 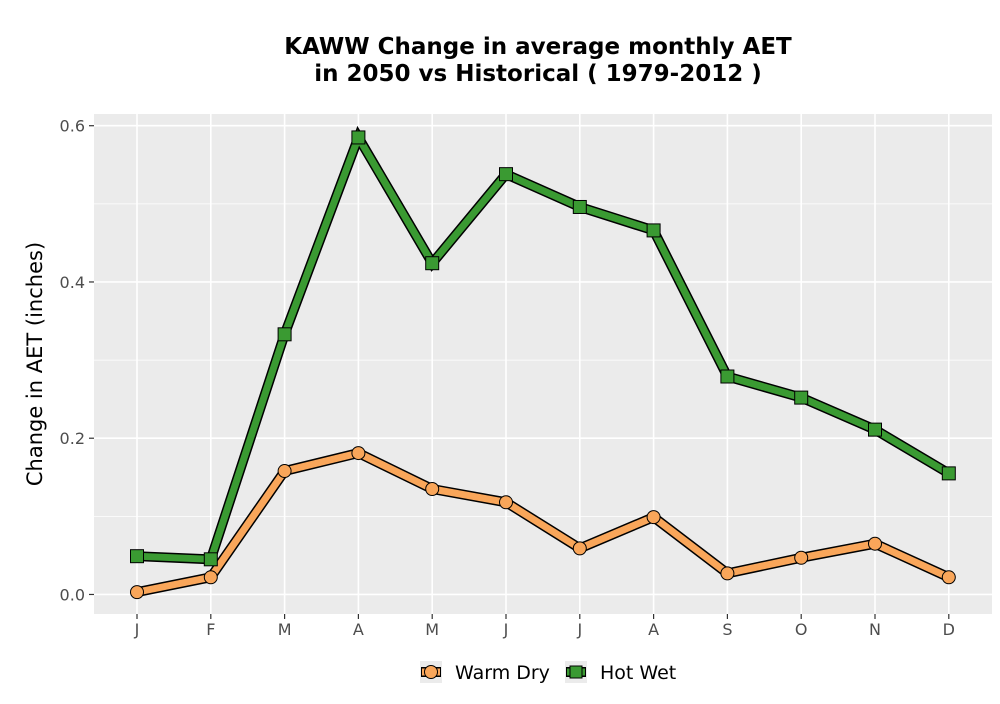 What do you see at coordinates (949, 629) in the screenshot?
I see `x-tick-label: D` at bounding box center [949, 629].